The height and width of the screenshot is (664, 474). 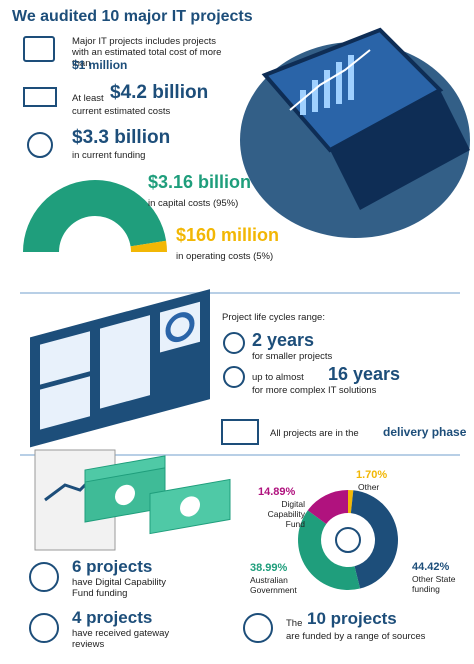 I want to click on slice-label: in operating costs (5%), so click(x=225, y=256).